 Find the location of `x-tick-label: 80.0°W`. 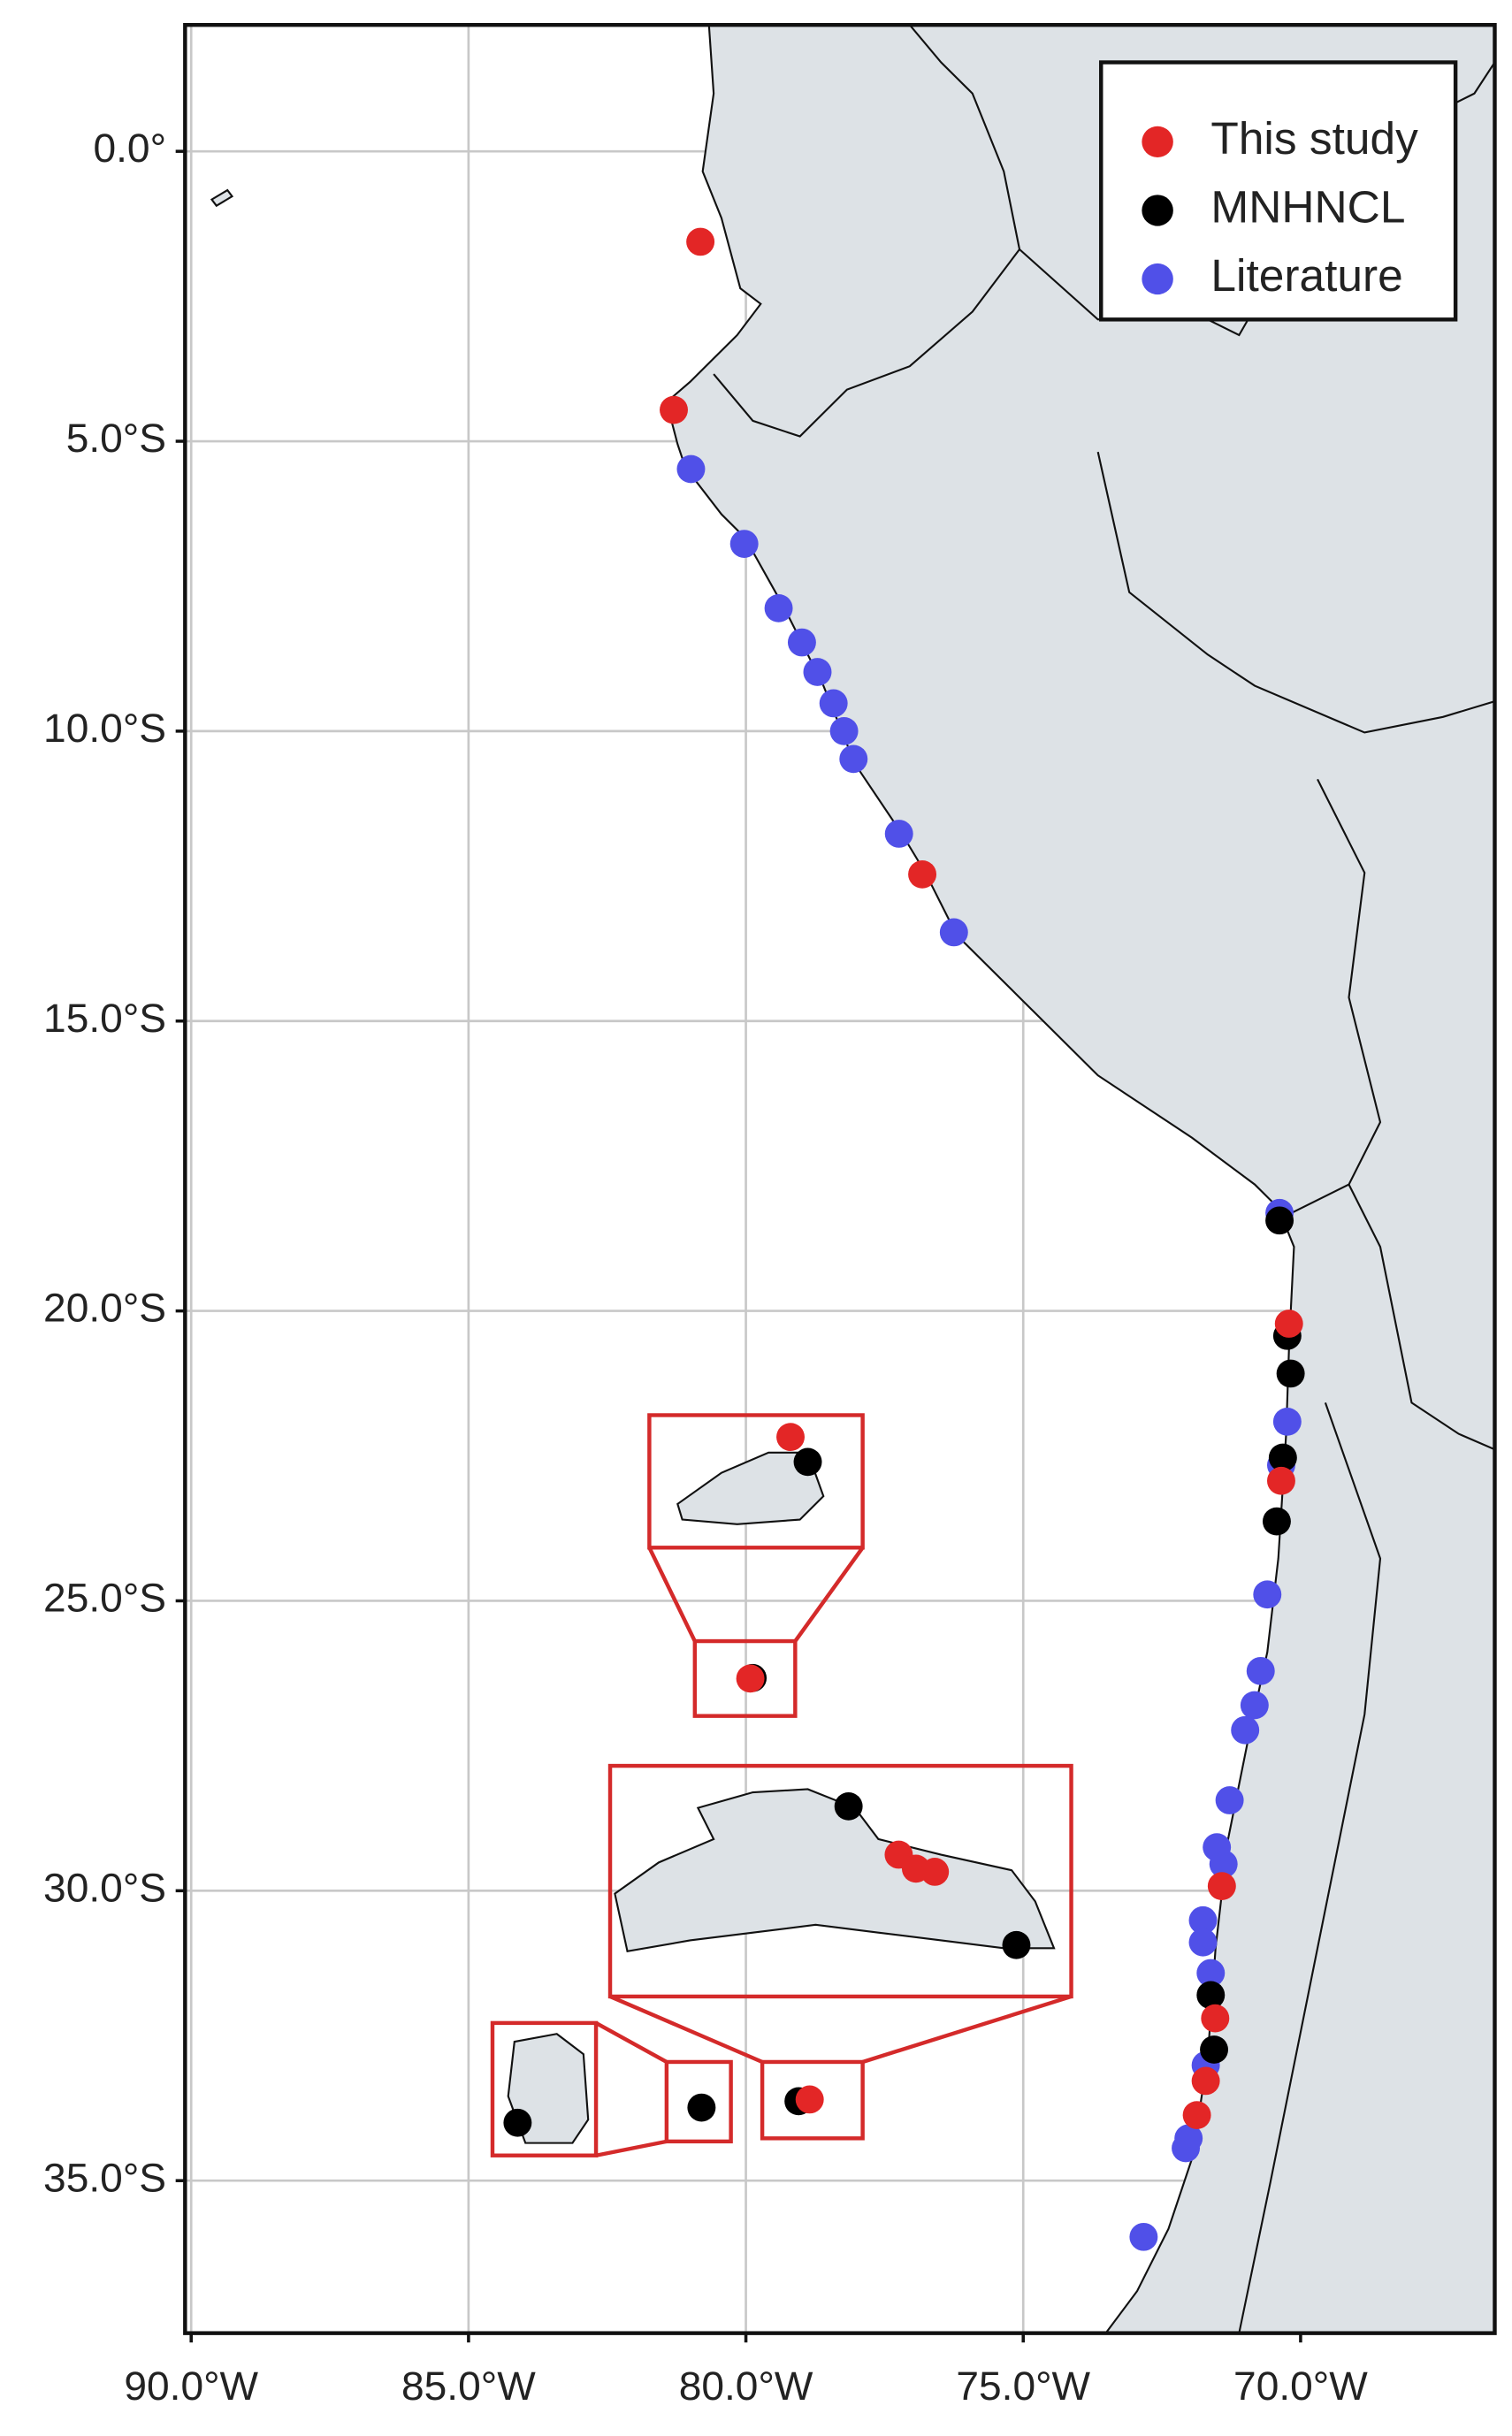

x-tick-label: 80.0°W is located at coordinates (746, 2386).